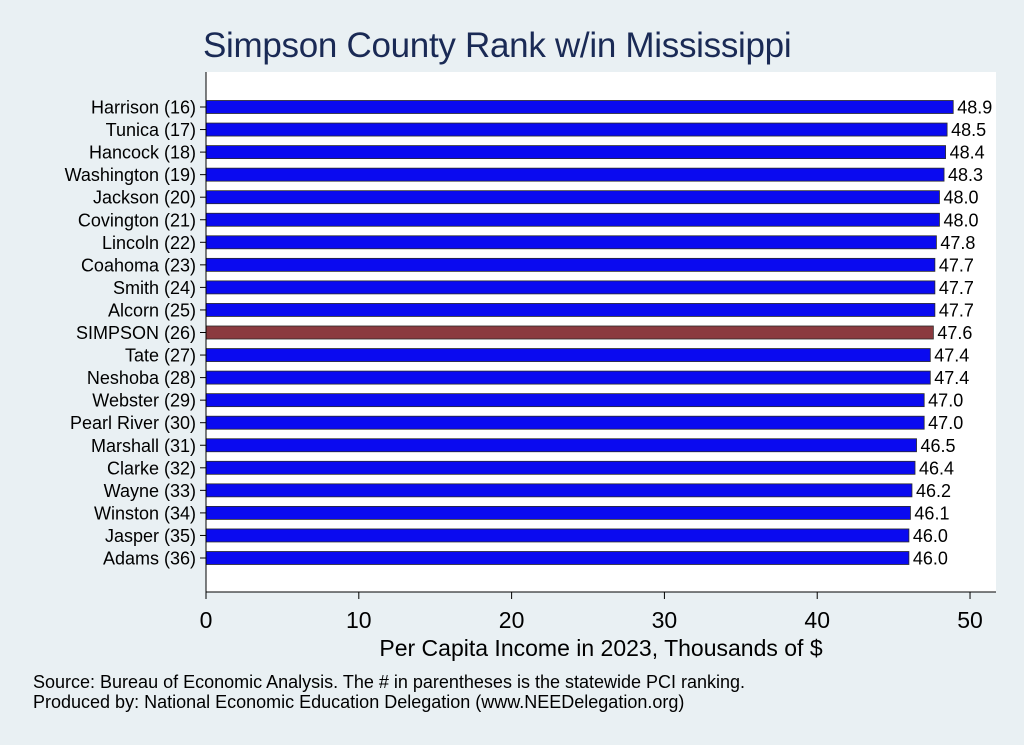 Image resolution: width=1024 pixels, height=745 pixels. Describe the element at coordinates (143, 446) in the screenshot. I see `category-label: Marshall (31)` at that location.